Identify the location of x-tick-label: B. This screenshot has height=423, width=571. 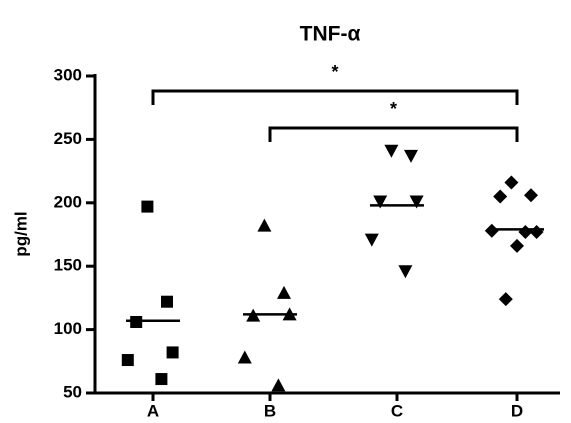
(270, 410).